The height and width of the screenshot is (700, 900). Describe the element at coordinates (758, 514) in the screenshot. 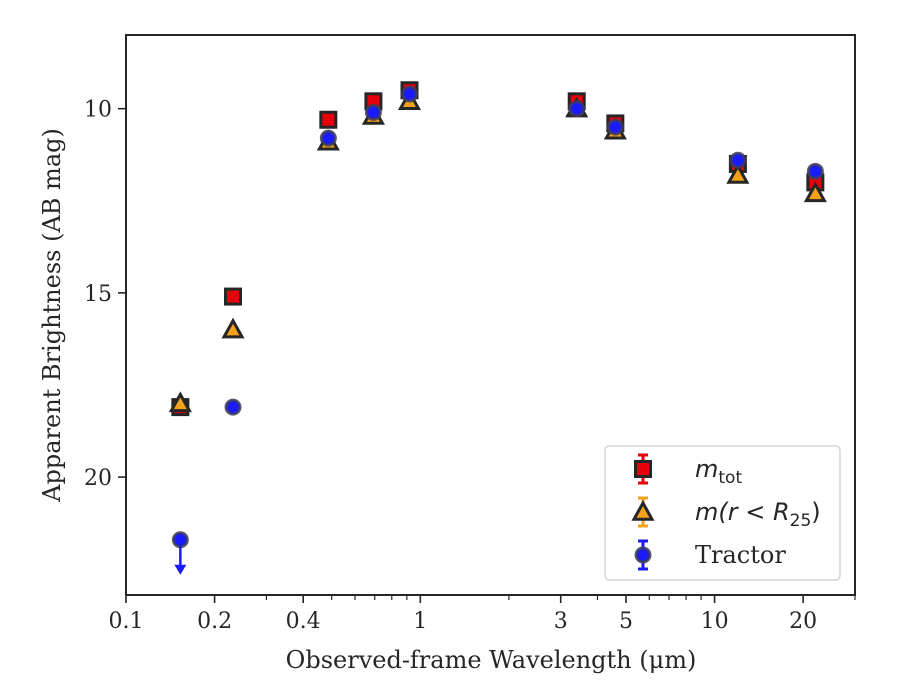

I see `legend-label: m(r < R25)` at that location.